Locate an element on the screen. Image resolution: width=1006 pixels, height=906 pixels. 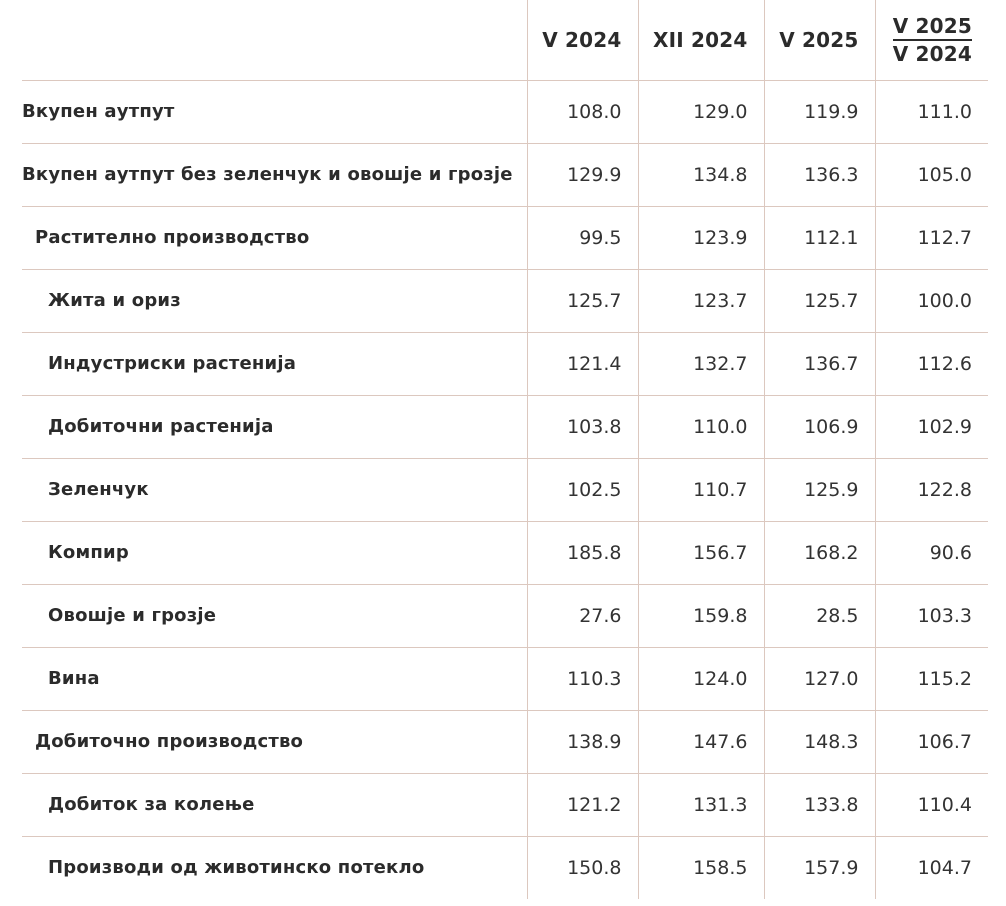
value-cell: 106.9 is located at coordinates (819, 427).